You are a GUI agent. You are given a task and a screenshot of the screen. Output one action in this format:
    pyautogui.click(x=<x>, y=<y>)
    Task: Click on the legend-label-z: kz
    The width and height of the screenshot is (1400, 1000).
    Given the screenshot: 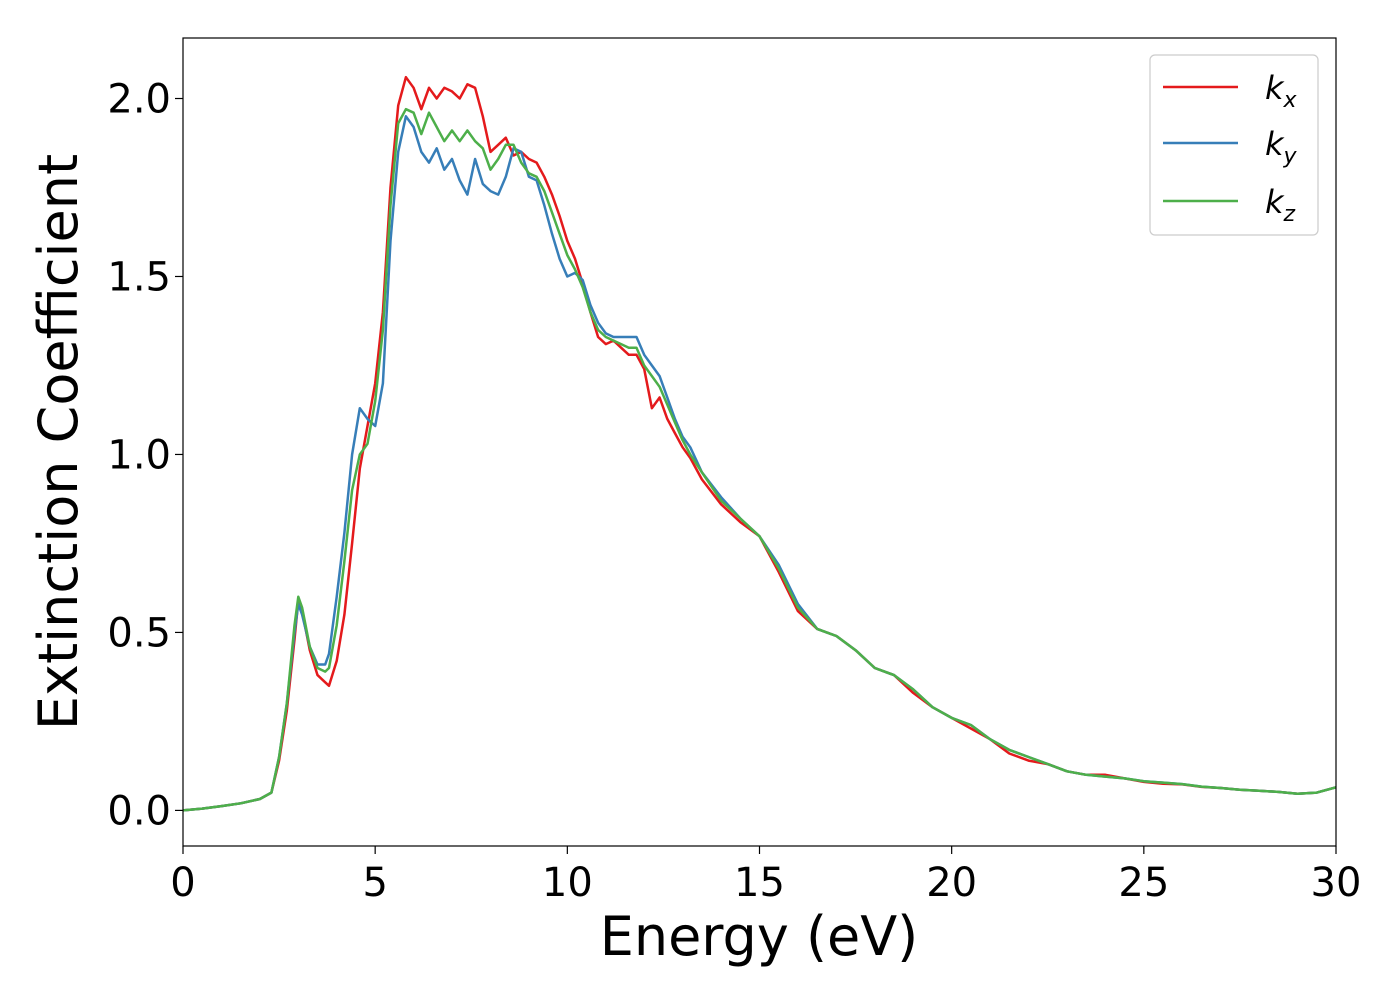 What is the action you would take?
    pyautogui.click(x=1280, y=205)
    